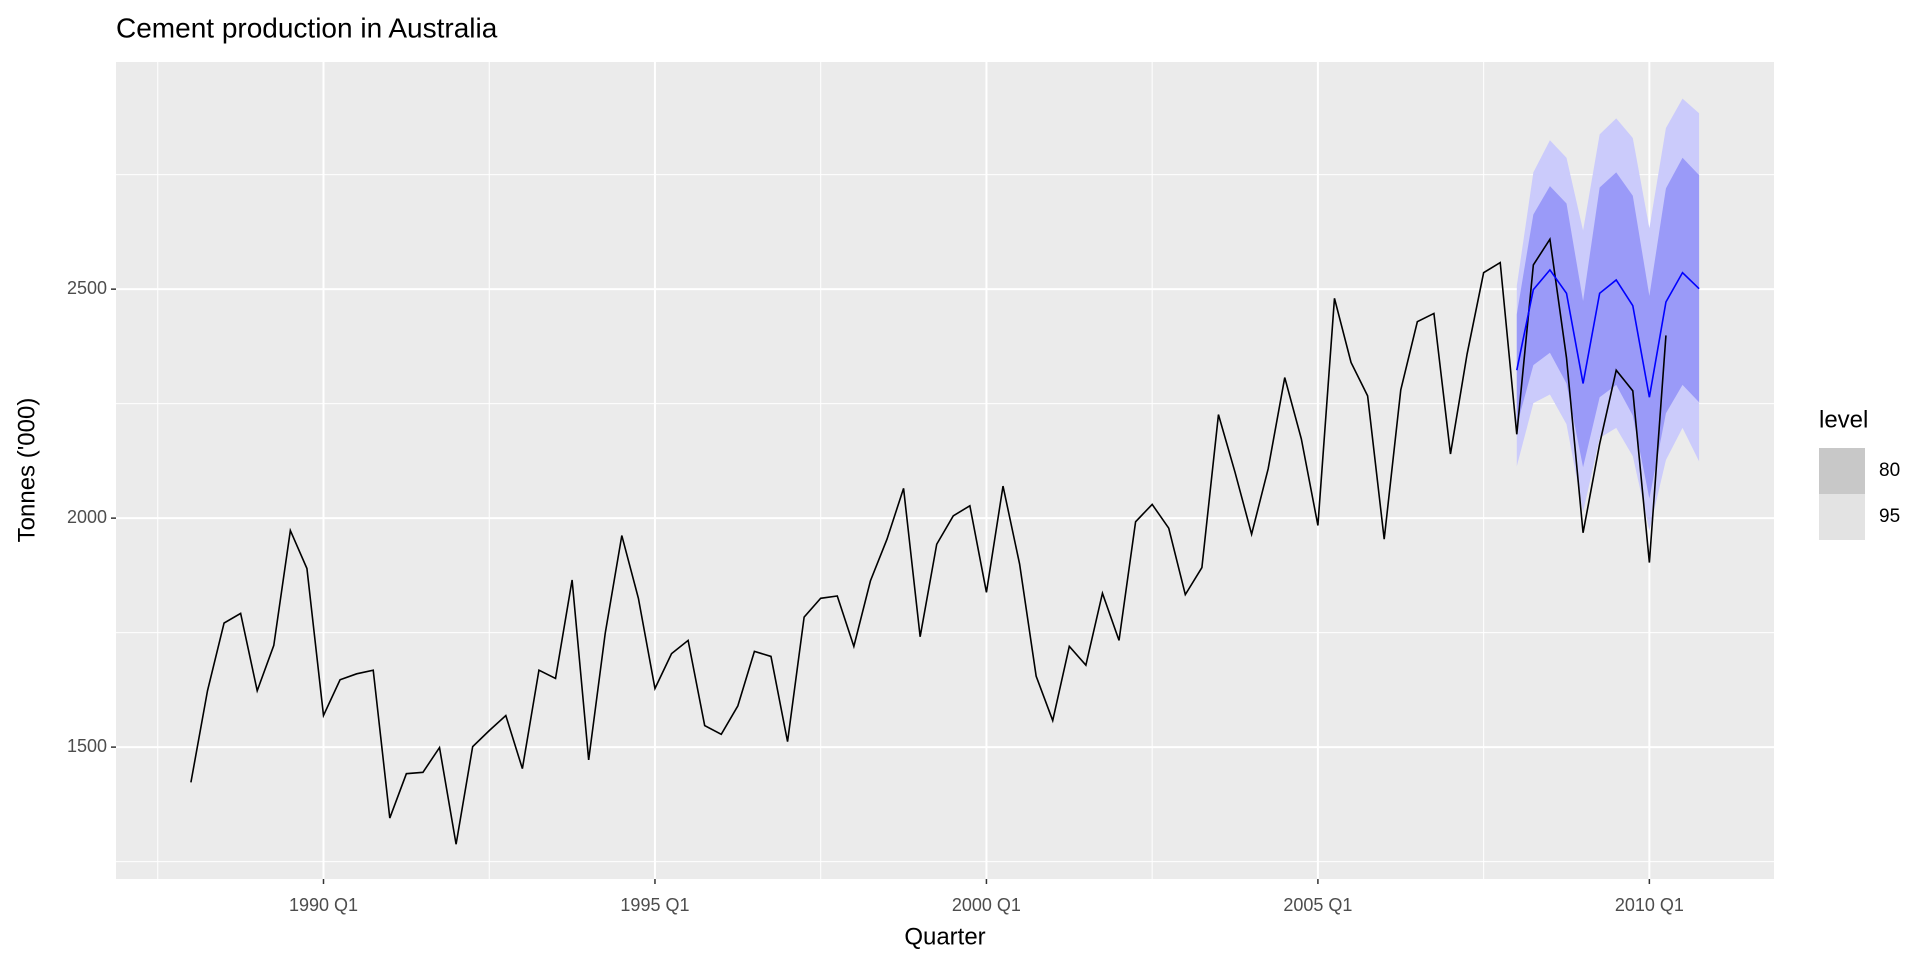  Describe the element at coordinates (26, 470) in the screenshot. I see `y-axis-title: Tonnes ('000)` at that location.